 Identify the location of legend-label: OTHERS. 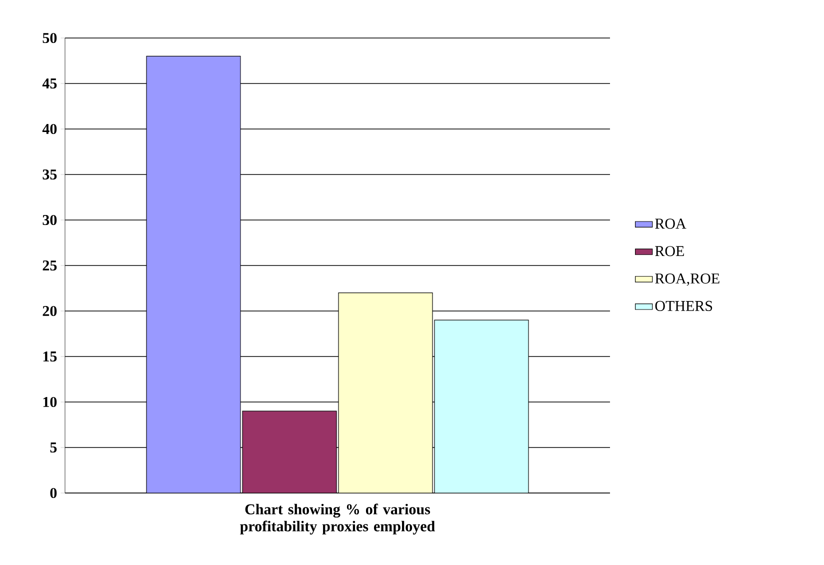
(683, 306).